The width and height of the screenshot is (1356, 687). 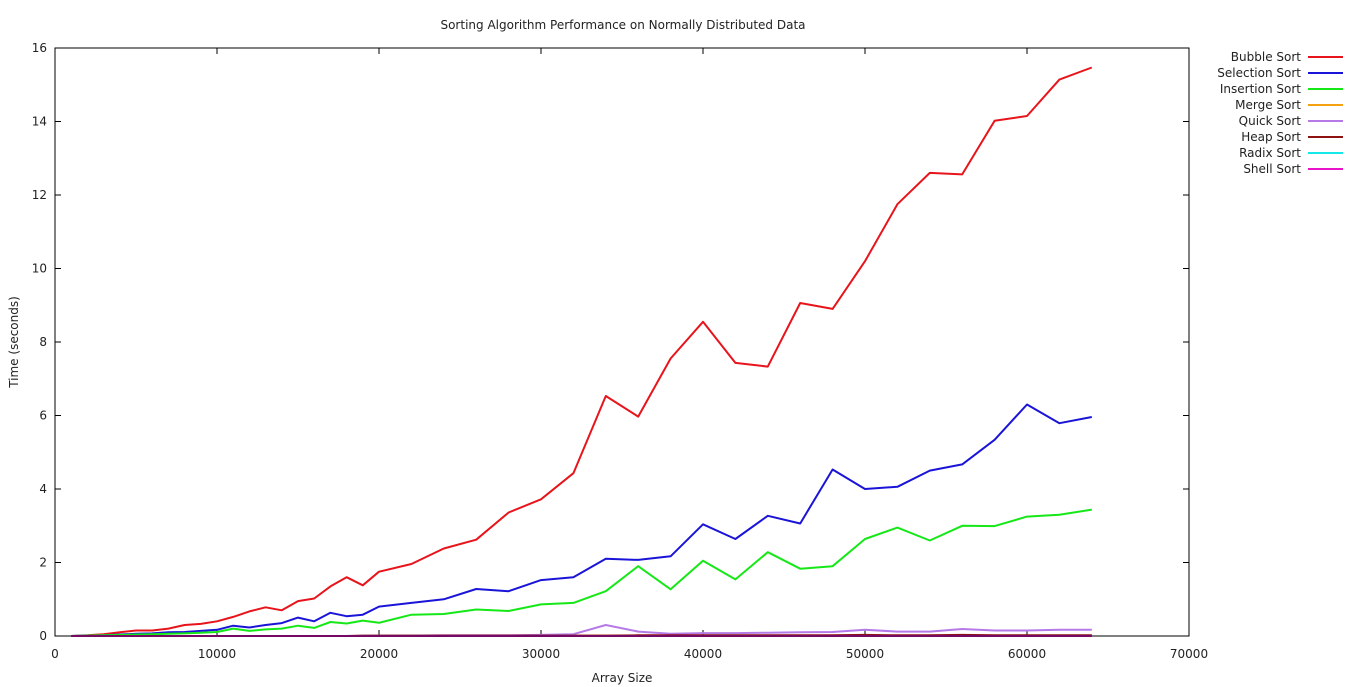 I want to click on legend-label: Shell Sort, so click(x=1272, y=169).